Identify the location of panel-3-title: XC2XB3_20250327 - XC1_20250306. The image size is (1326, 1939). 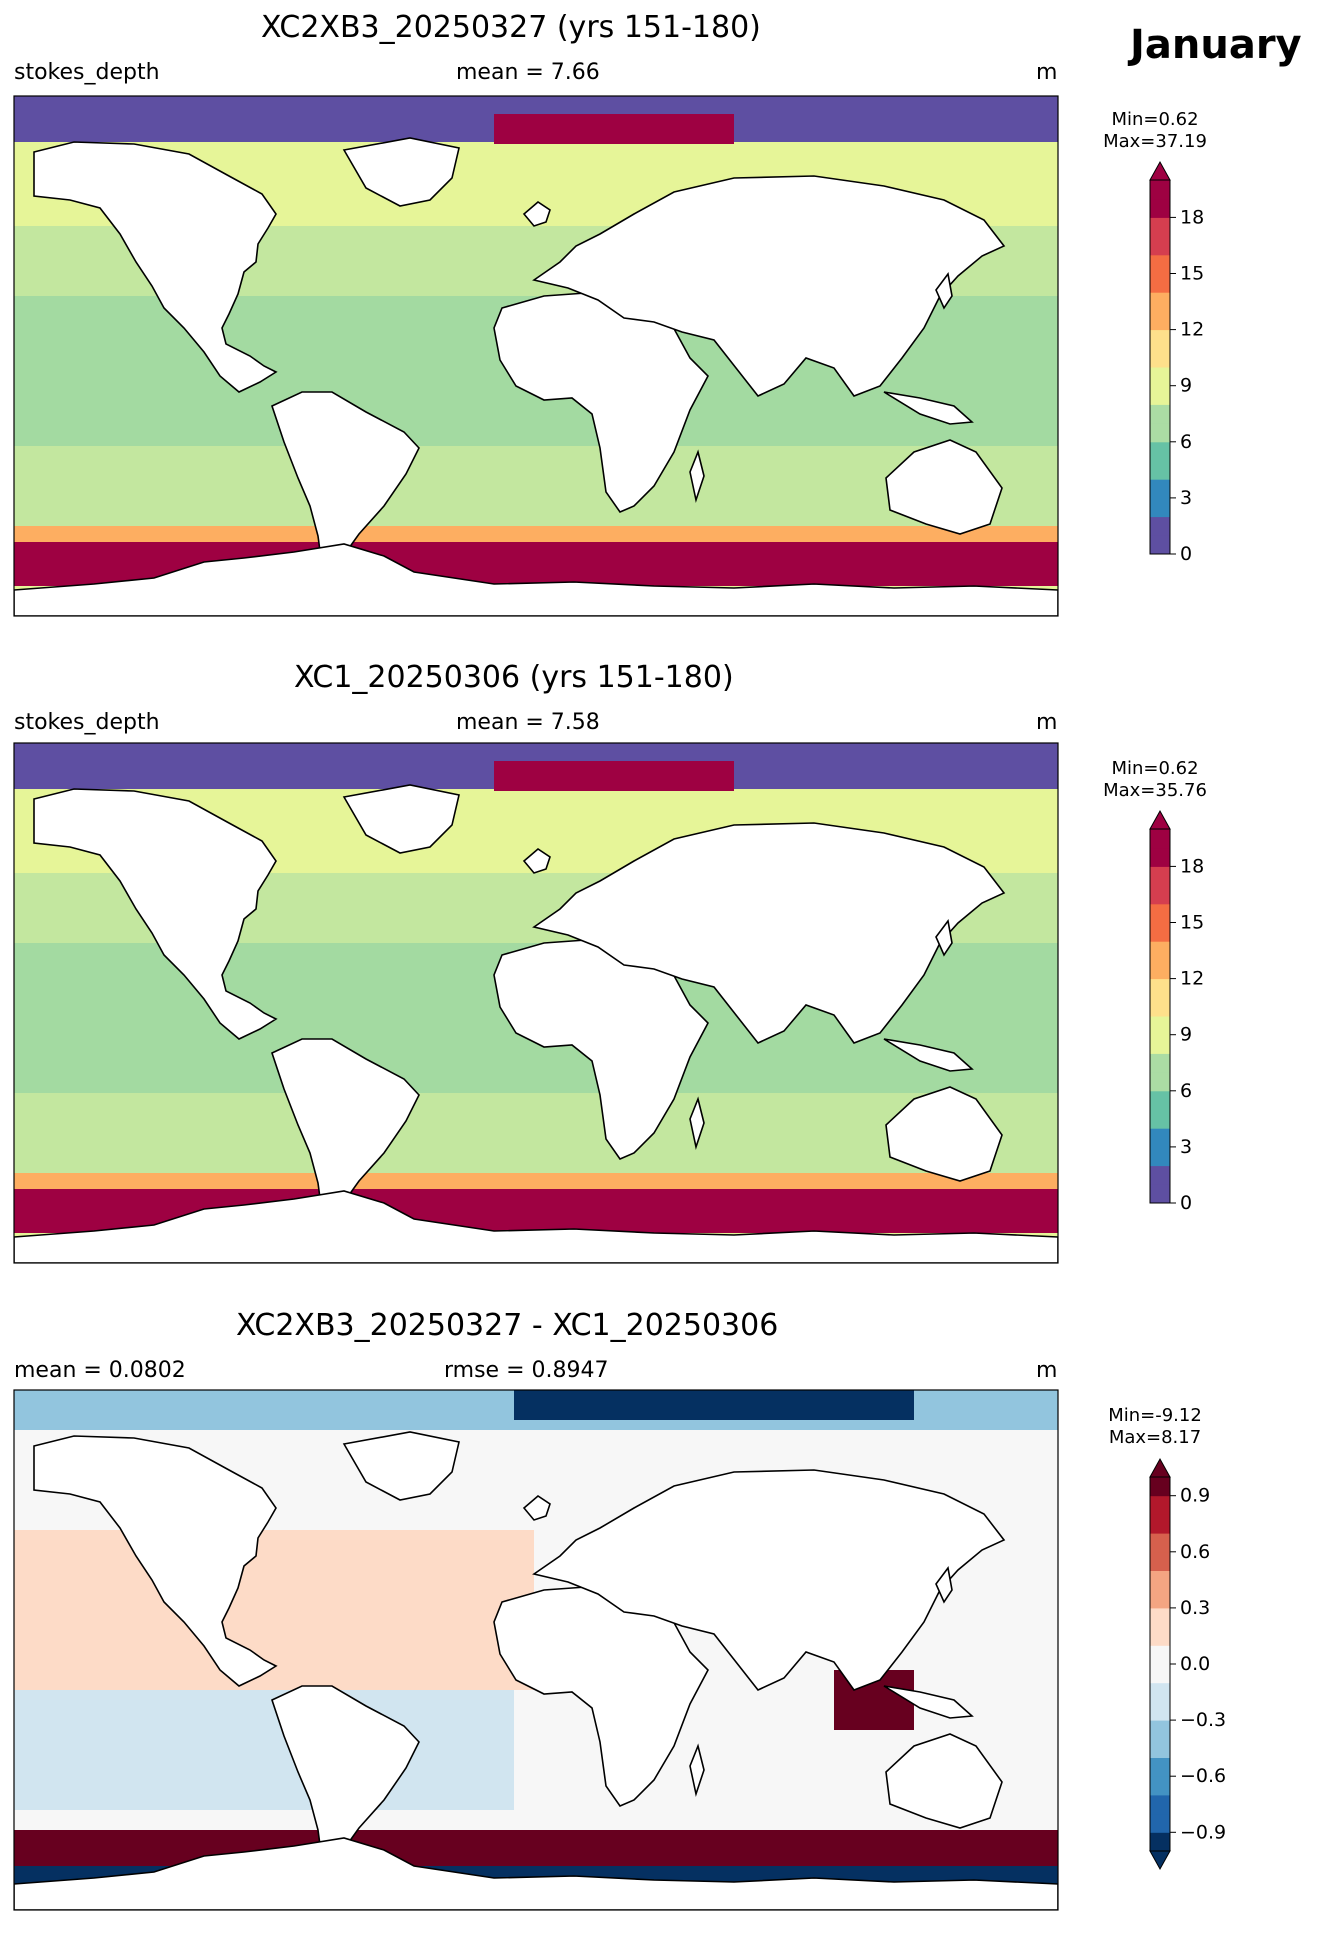
(507, 1325).